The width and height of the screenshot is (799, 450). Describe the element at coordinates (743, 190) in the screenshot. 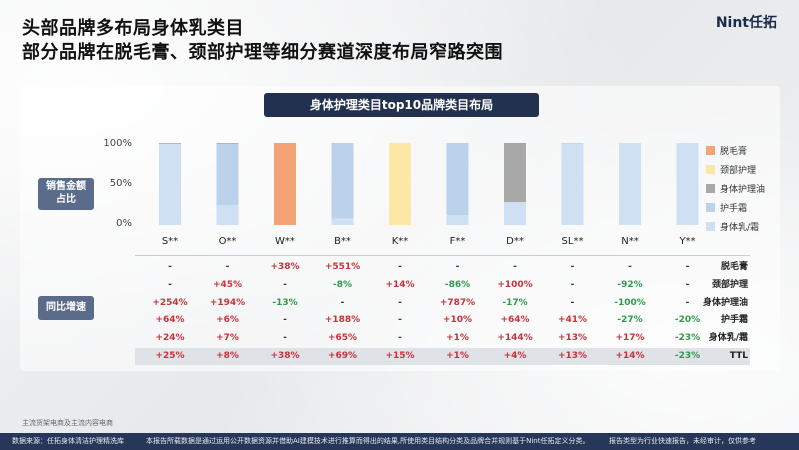

I see `legend-label: 身体护理油` at that location.